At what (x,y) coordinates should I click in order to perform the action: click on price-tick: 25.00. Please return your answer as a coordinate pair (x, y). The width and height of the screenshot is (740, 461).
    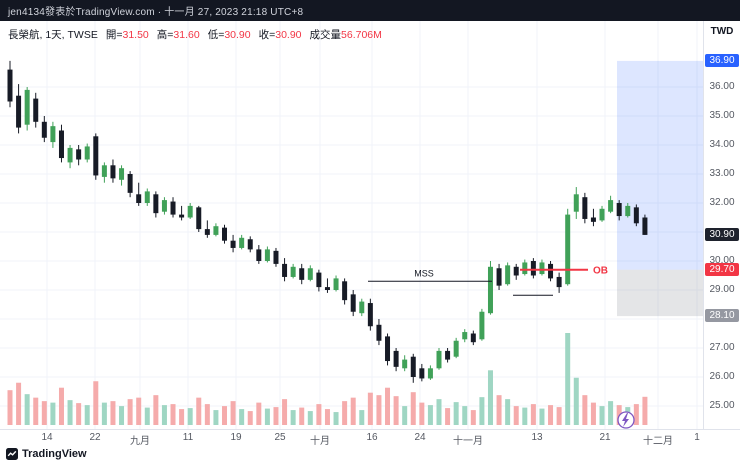
    Looking at the image, I should click on (722, 405).